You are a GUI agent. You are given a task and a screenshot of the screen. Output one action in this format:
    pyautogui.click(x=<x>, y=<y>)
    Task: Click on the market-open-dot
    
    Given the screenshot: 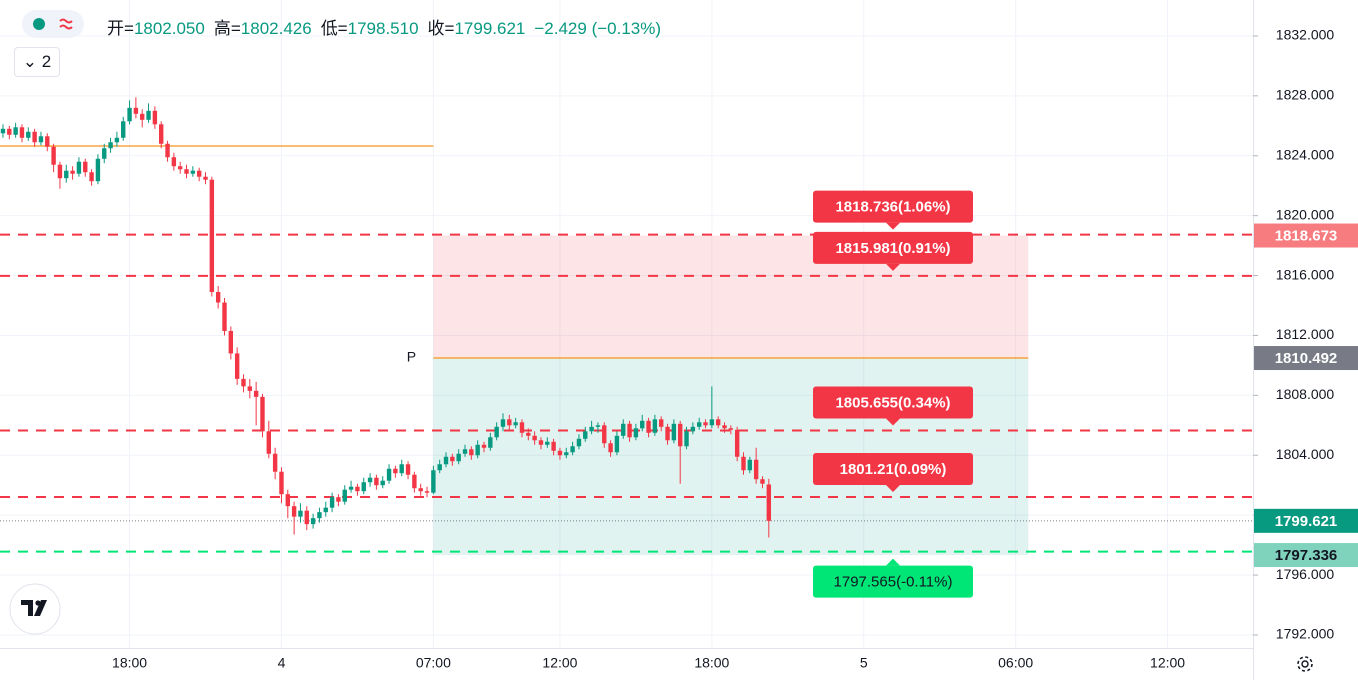 What is the action you would take?
    pyautogui.click(x=39, y=24)
    